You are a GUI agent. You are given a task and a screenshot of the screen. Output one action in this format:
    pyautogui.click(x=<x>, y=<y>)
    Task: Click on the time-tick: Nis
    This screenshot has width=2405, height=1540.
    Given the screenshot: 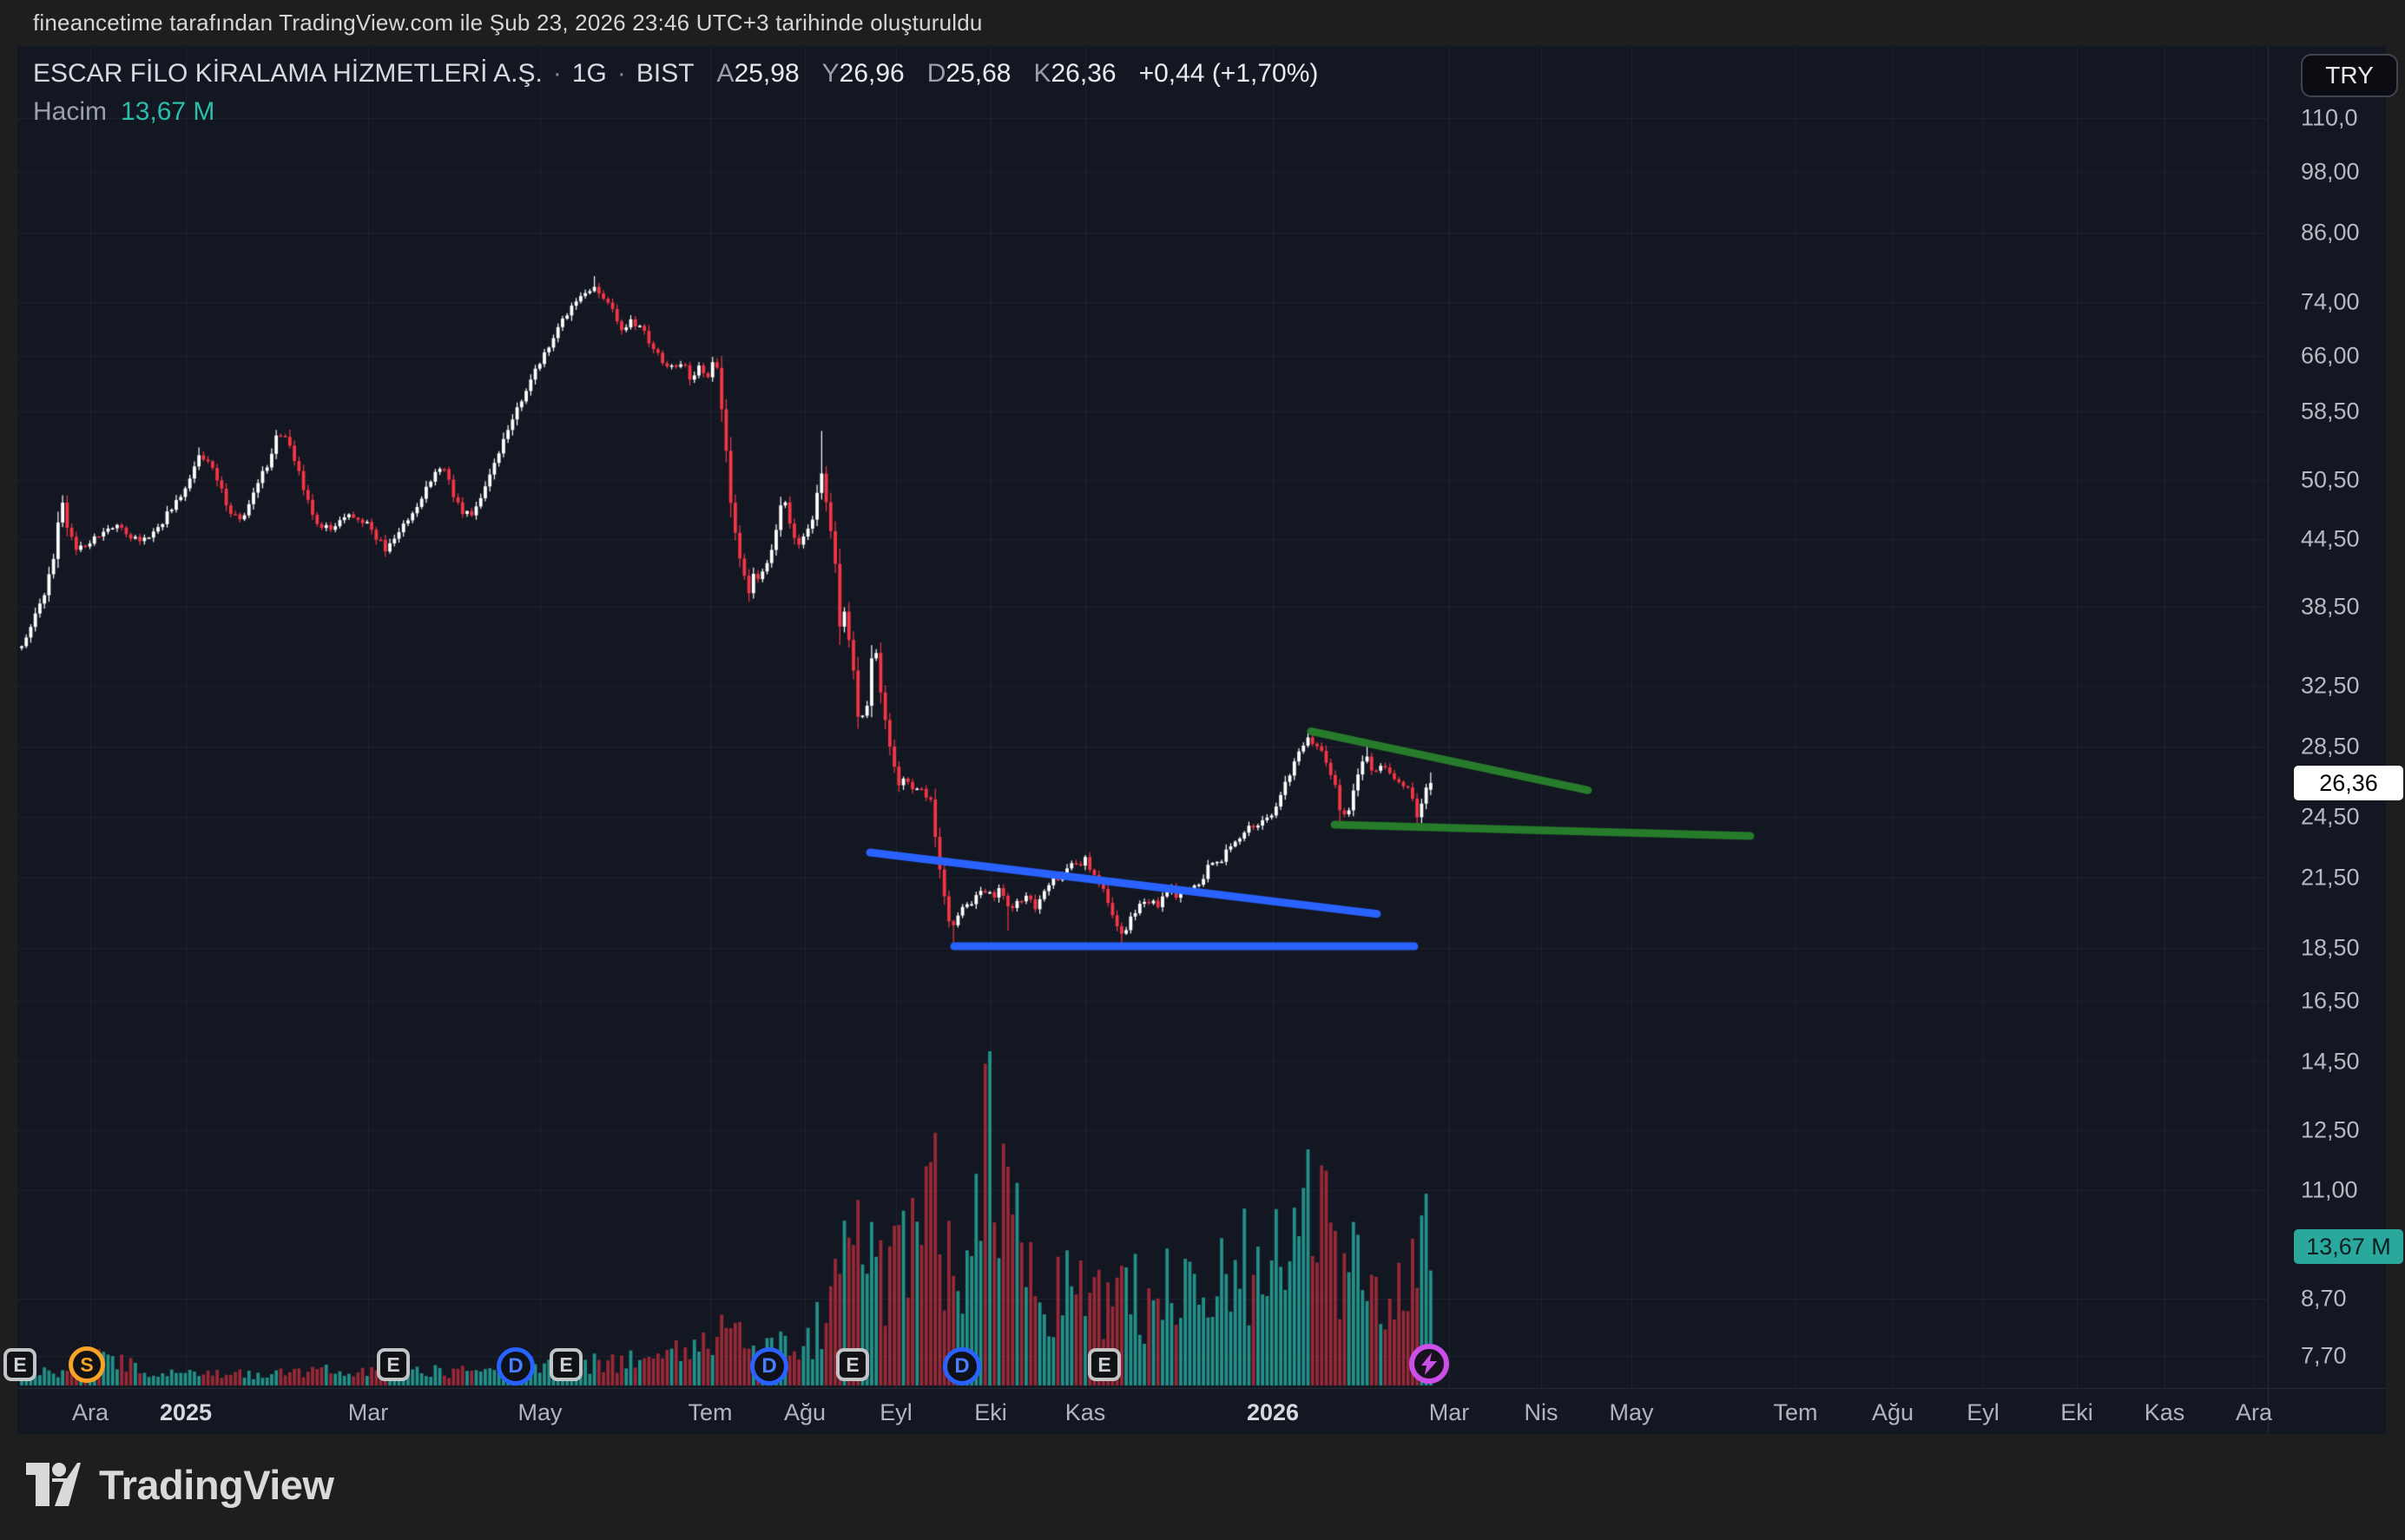 What is the action you would take?
    pyautogui.click(x=1541, y=1412)
    